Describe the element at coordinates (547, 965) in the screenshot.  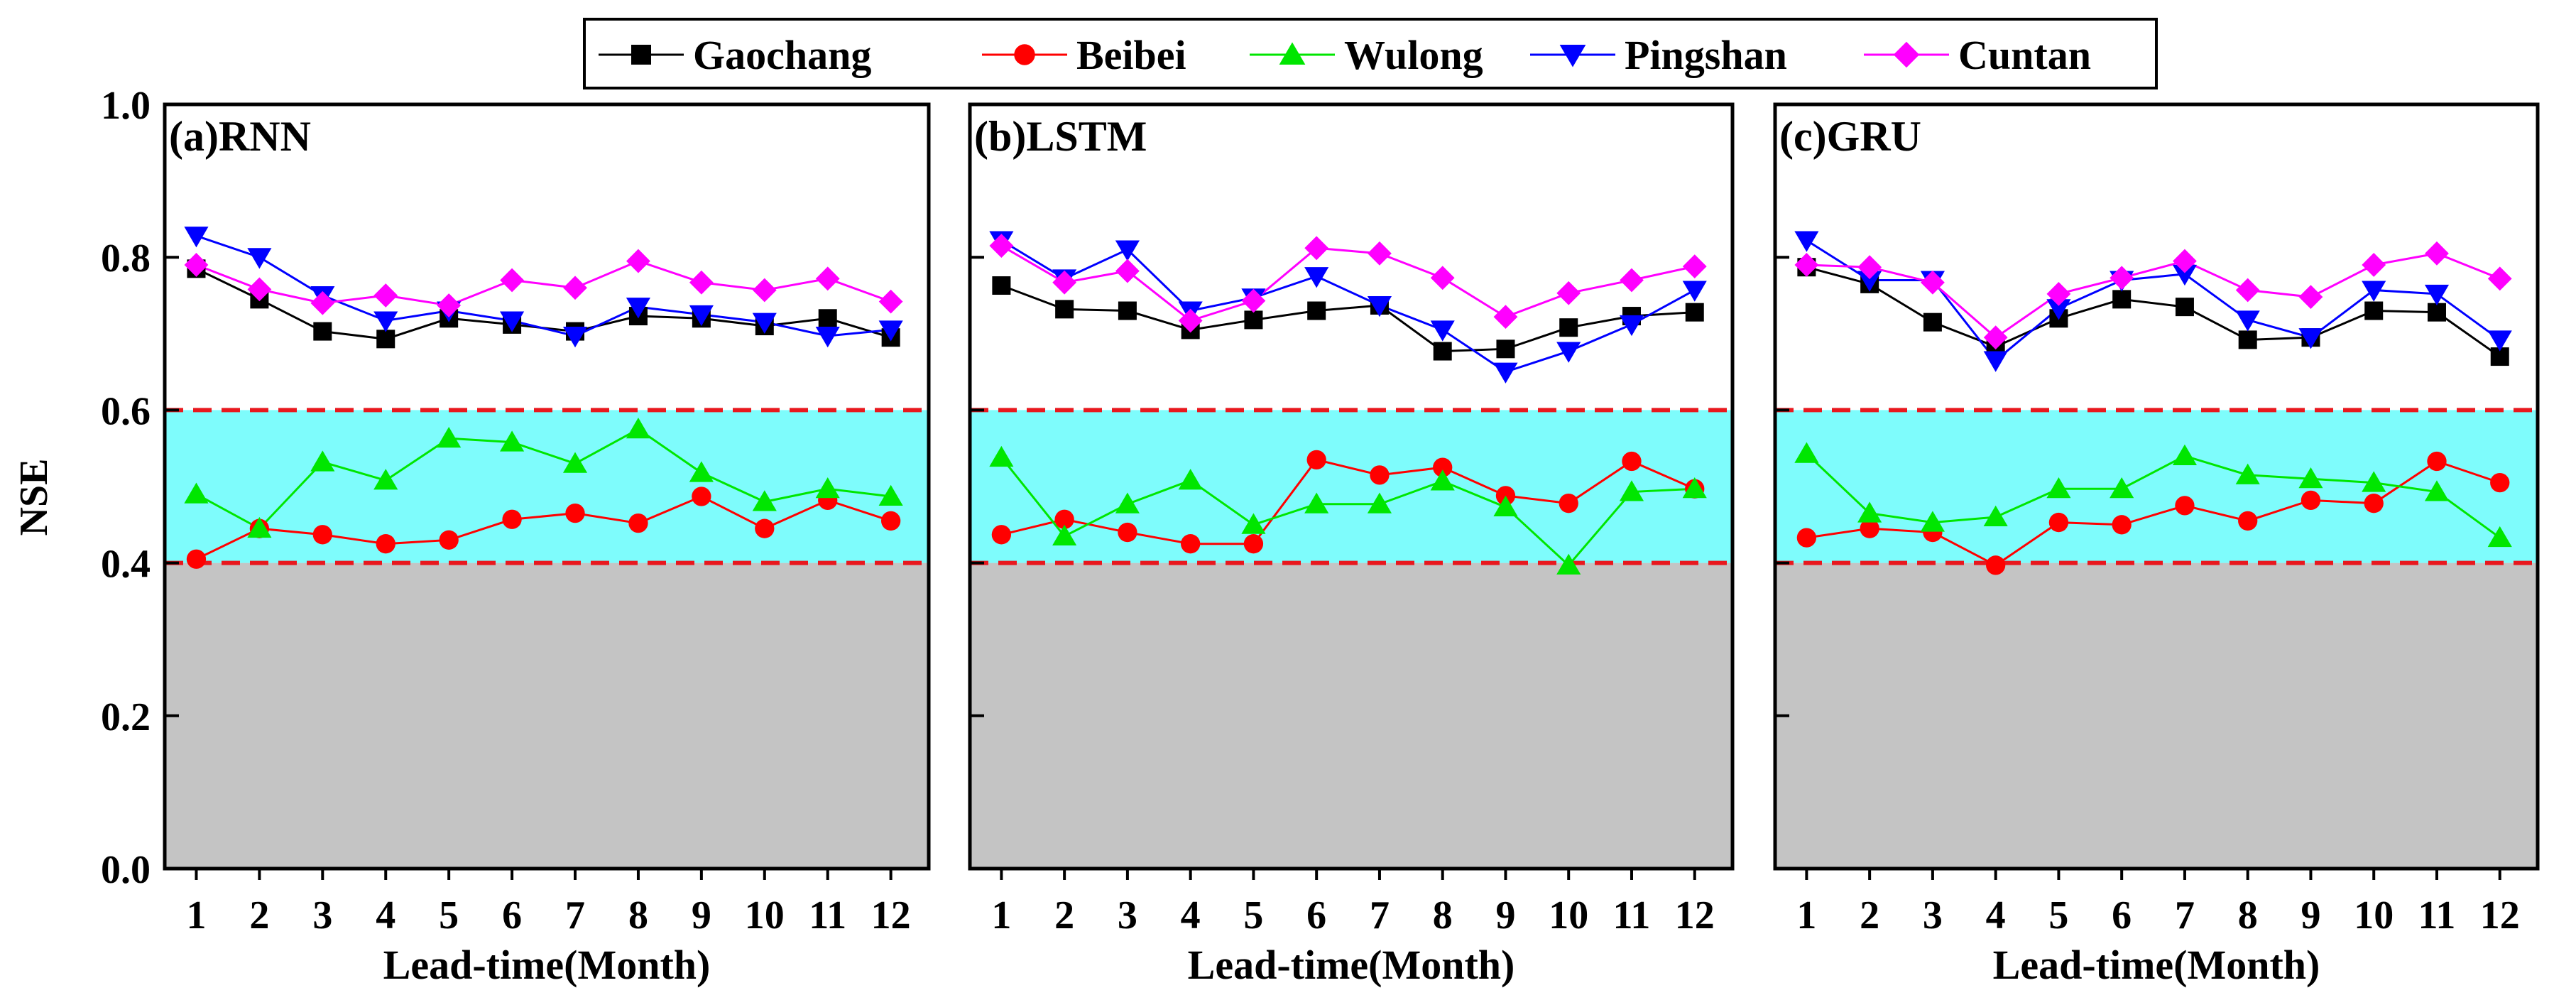
I see `x-axis-label: Lead-time(Month)` at that location.